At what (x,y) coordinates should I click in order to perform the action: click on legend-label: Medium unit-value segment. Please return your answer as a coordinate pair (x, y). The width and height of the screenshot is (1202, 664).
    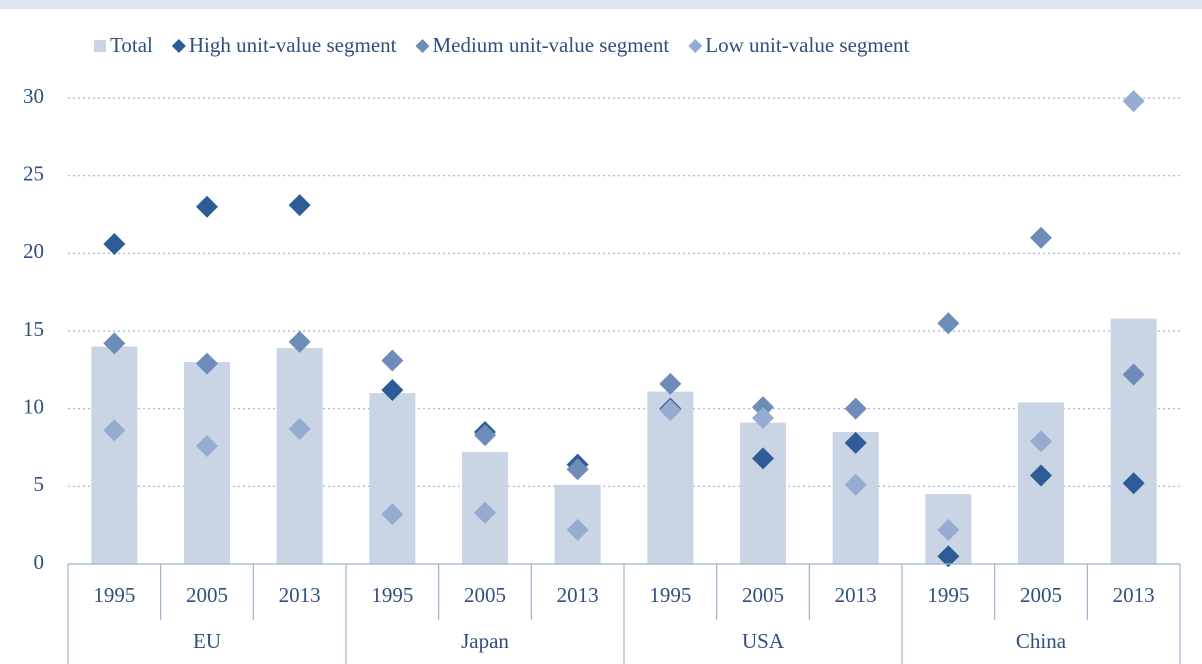
    Looking at the image, I should click on (550, 45).